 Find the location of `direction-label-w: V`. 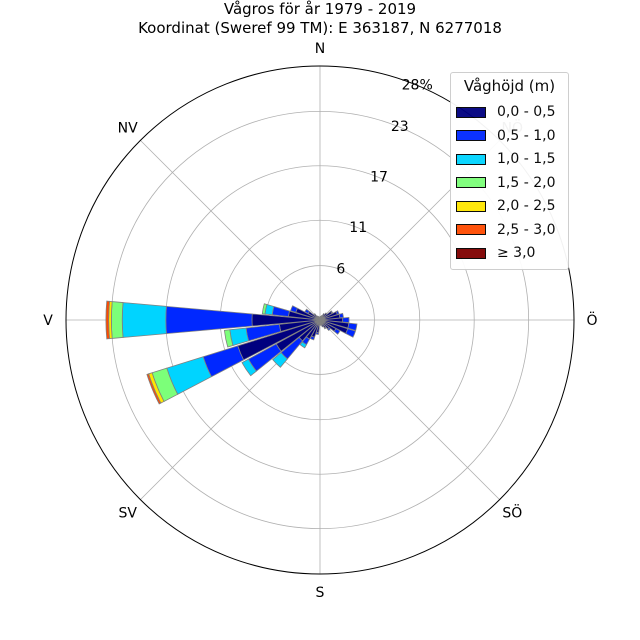

direction-label-w: V is located at coordinates (48, 321).